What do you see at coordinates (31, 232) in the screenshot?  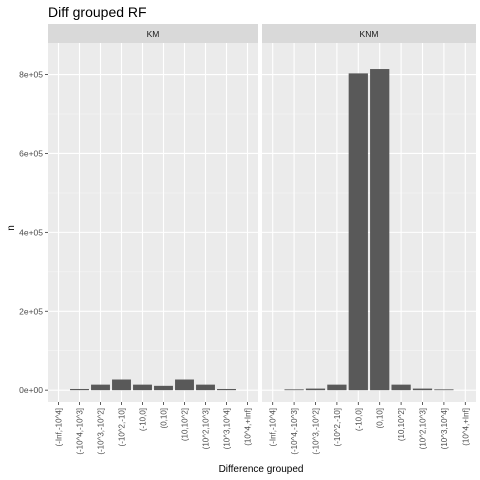 I see `y-tick-label: 4e+05` at bounding box center [31, 232].